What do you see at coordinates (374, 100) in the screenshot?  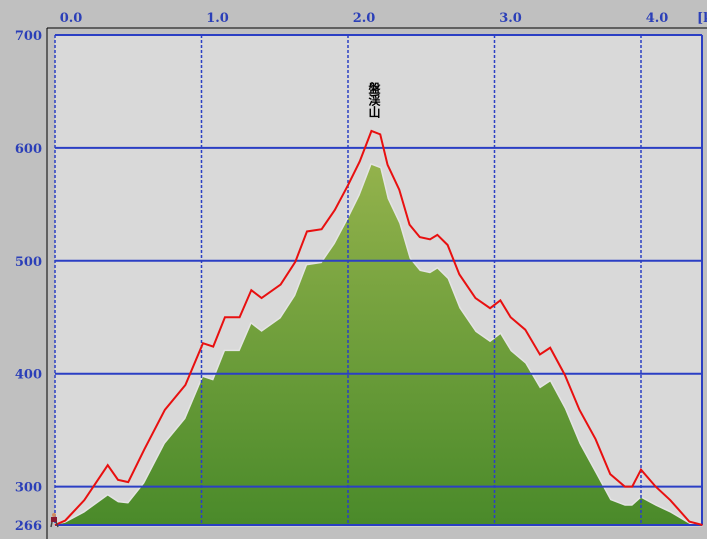 I see `peak-label: 盤渓山` at bounding box center [374, 100].